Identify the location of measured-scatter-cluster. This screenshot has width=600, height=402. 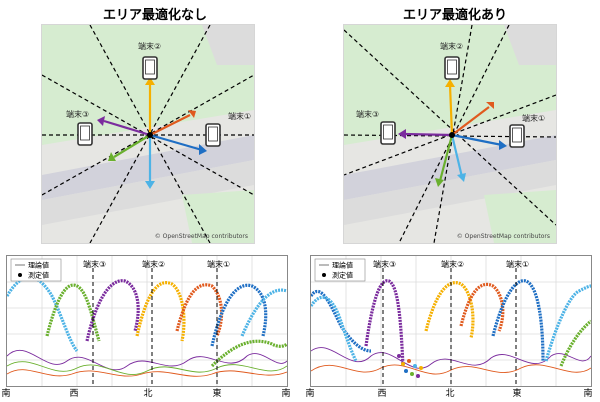
(410, 366).